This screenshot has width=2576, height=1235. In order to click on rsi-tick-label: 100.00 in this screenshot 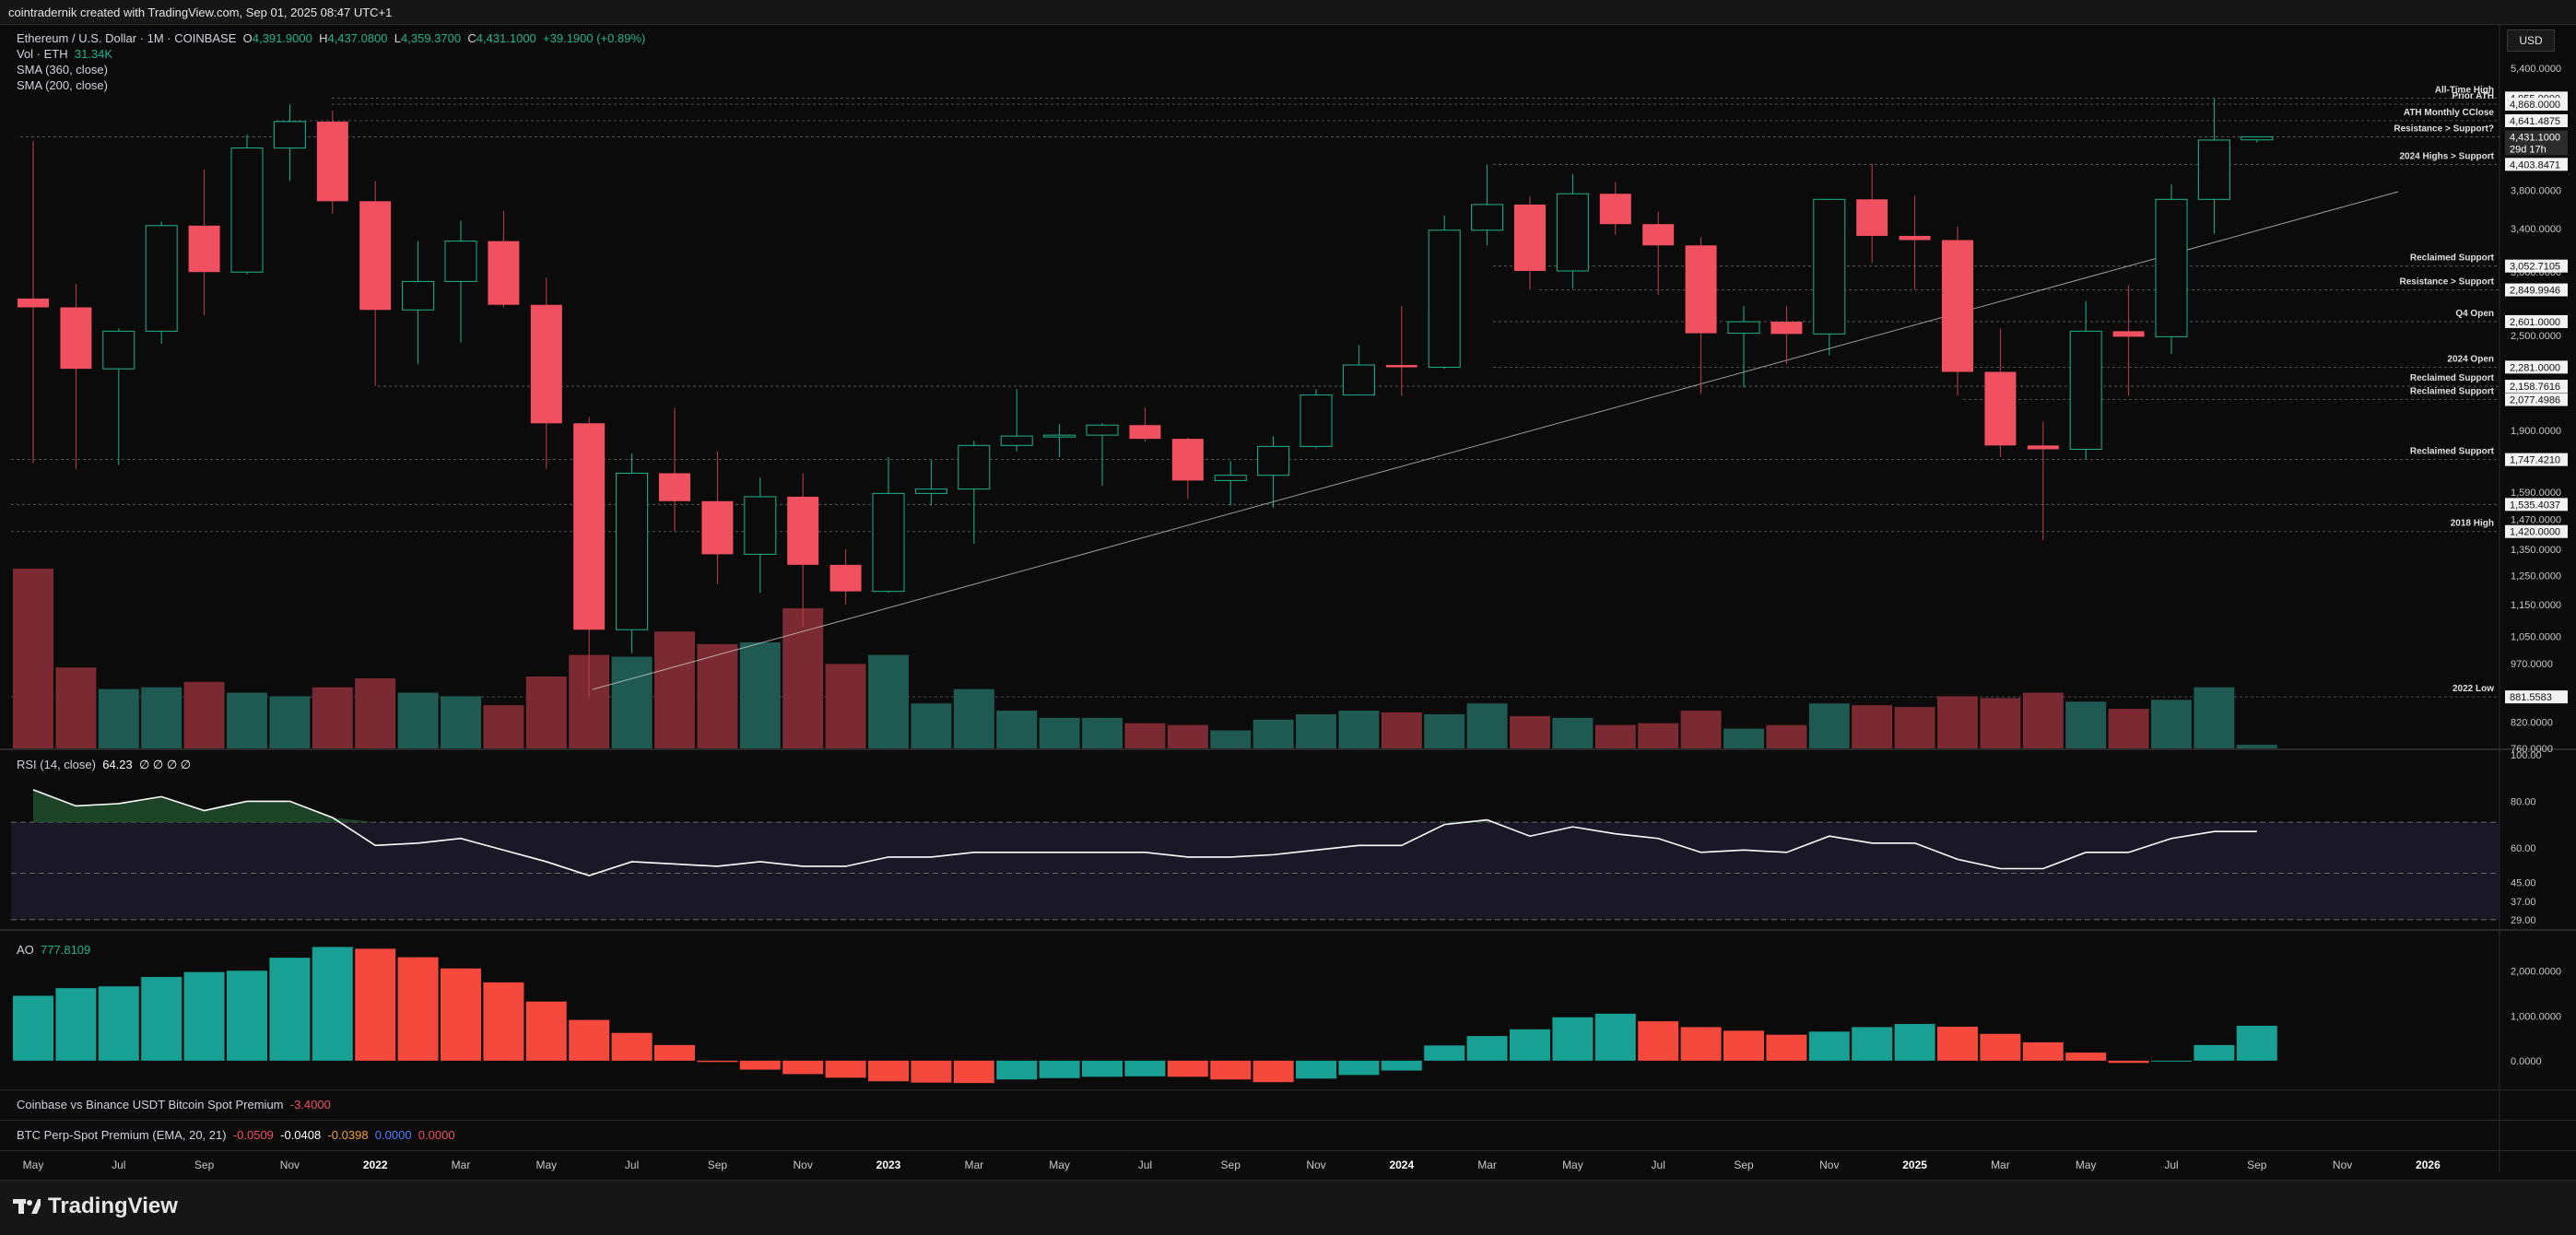, I will do `click(2526, 756)`.